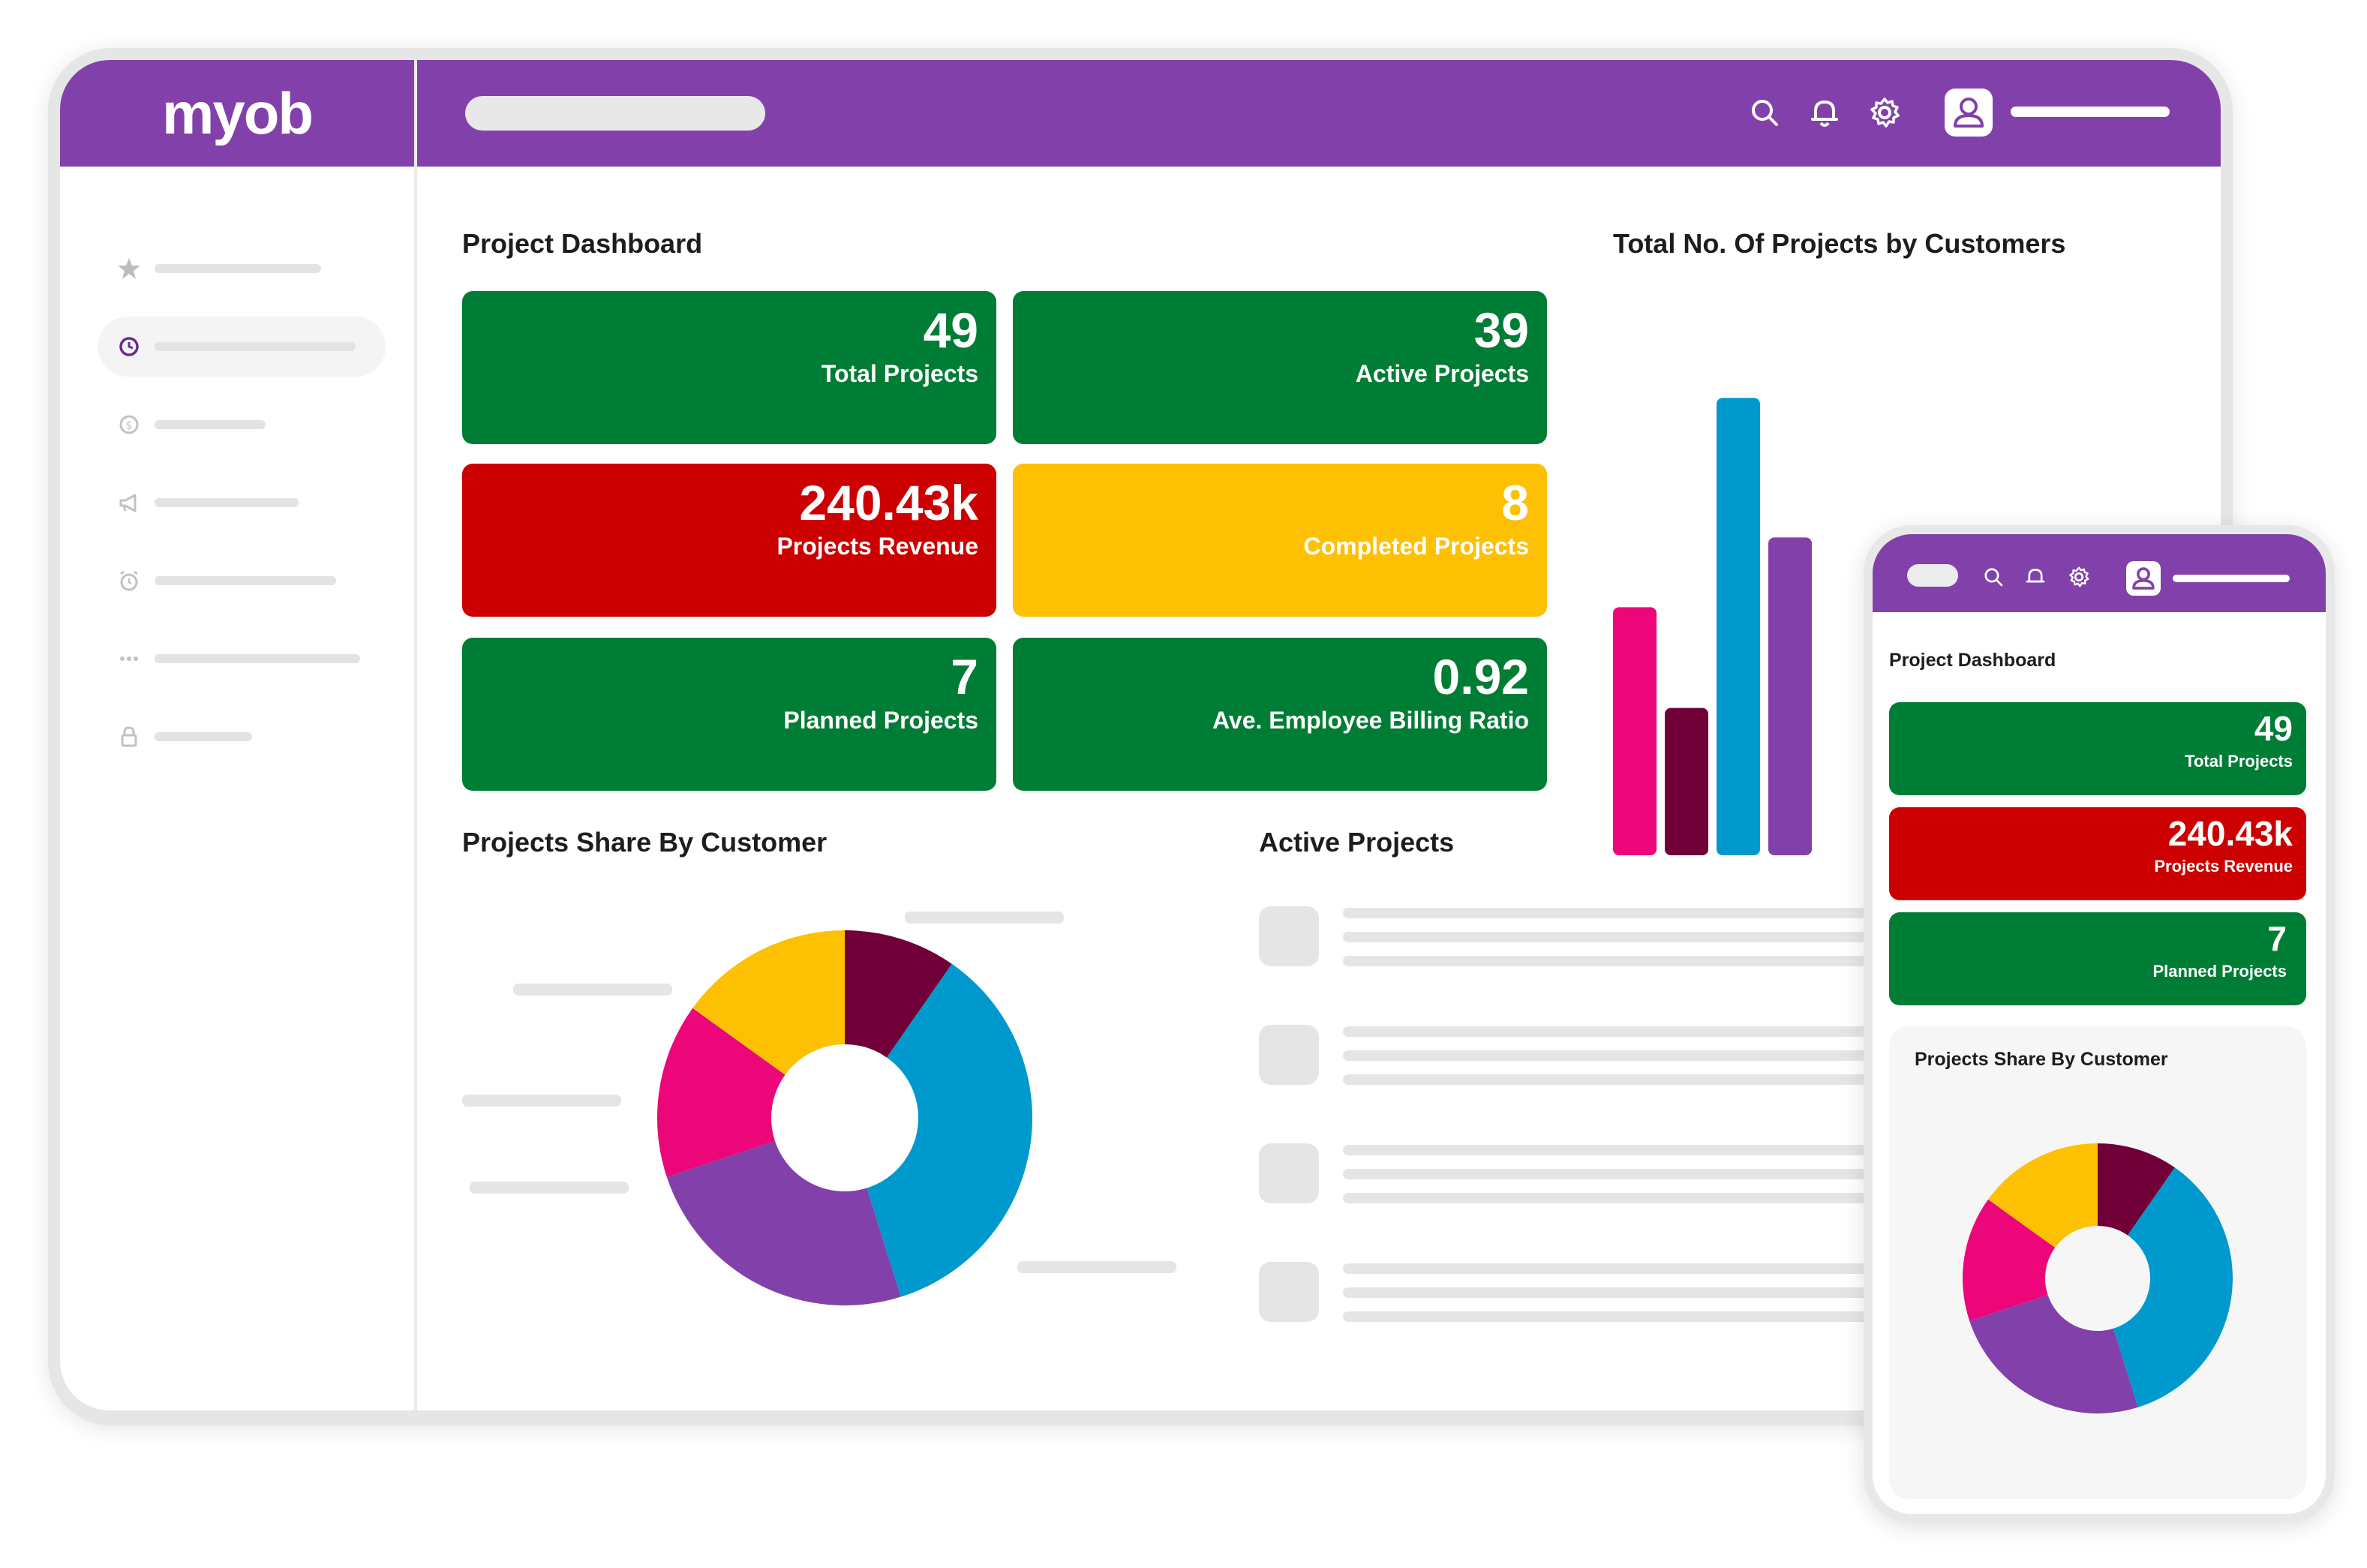  I want to click on bar-chart, so click(1712, 627).